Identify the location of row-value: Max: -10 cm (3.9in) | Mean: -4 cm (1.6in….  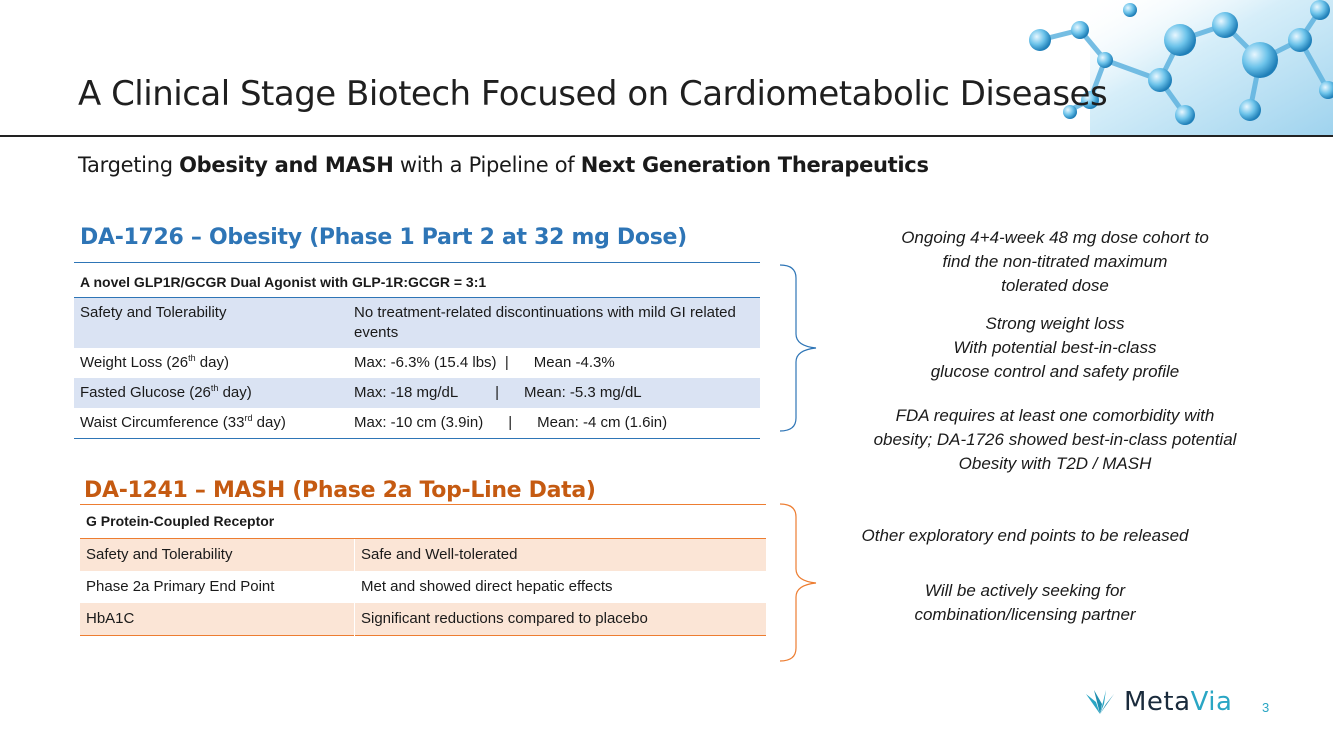
(511, 422).